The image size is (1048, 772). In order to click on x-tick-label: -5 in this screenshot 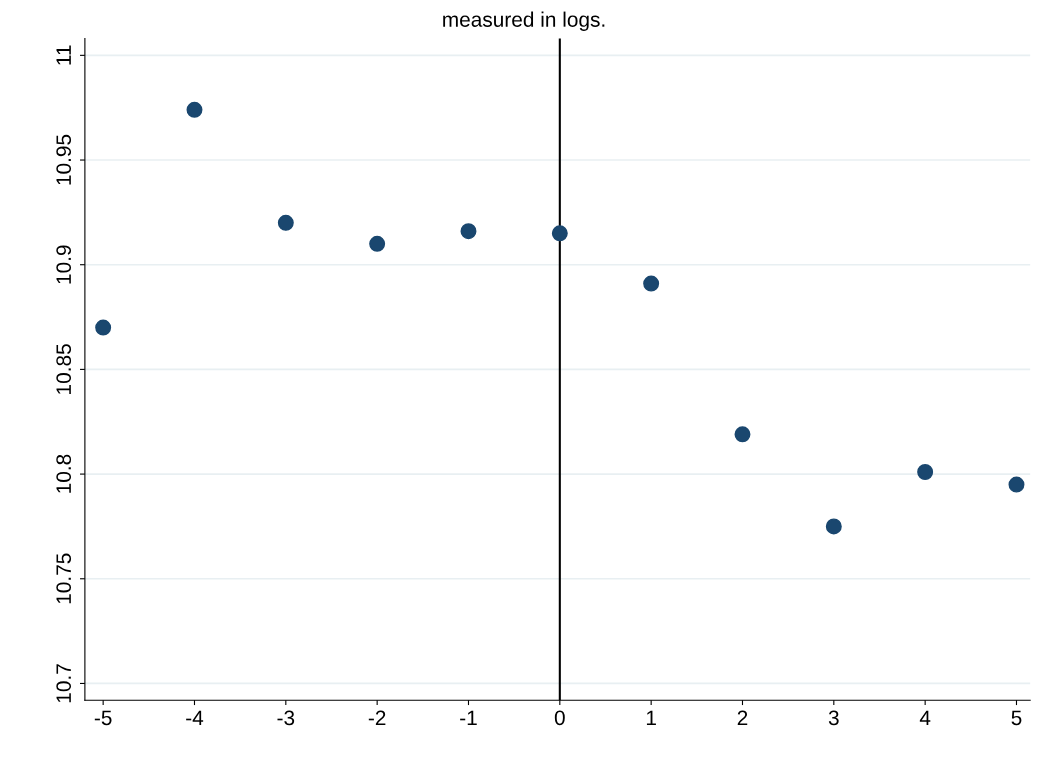, I will do `click(103, 718)`.